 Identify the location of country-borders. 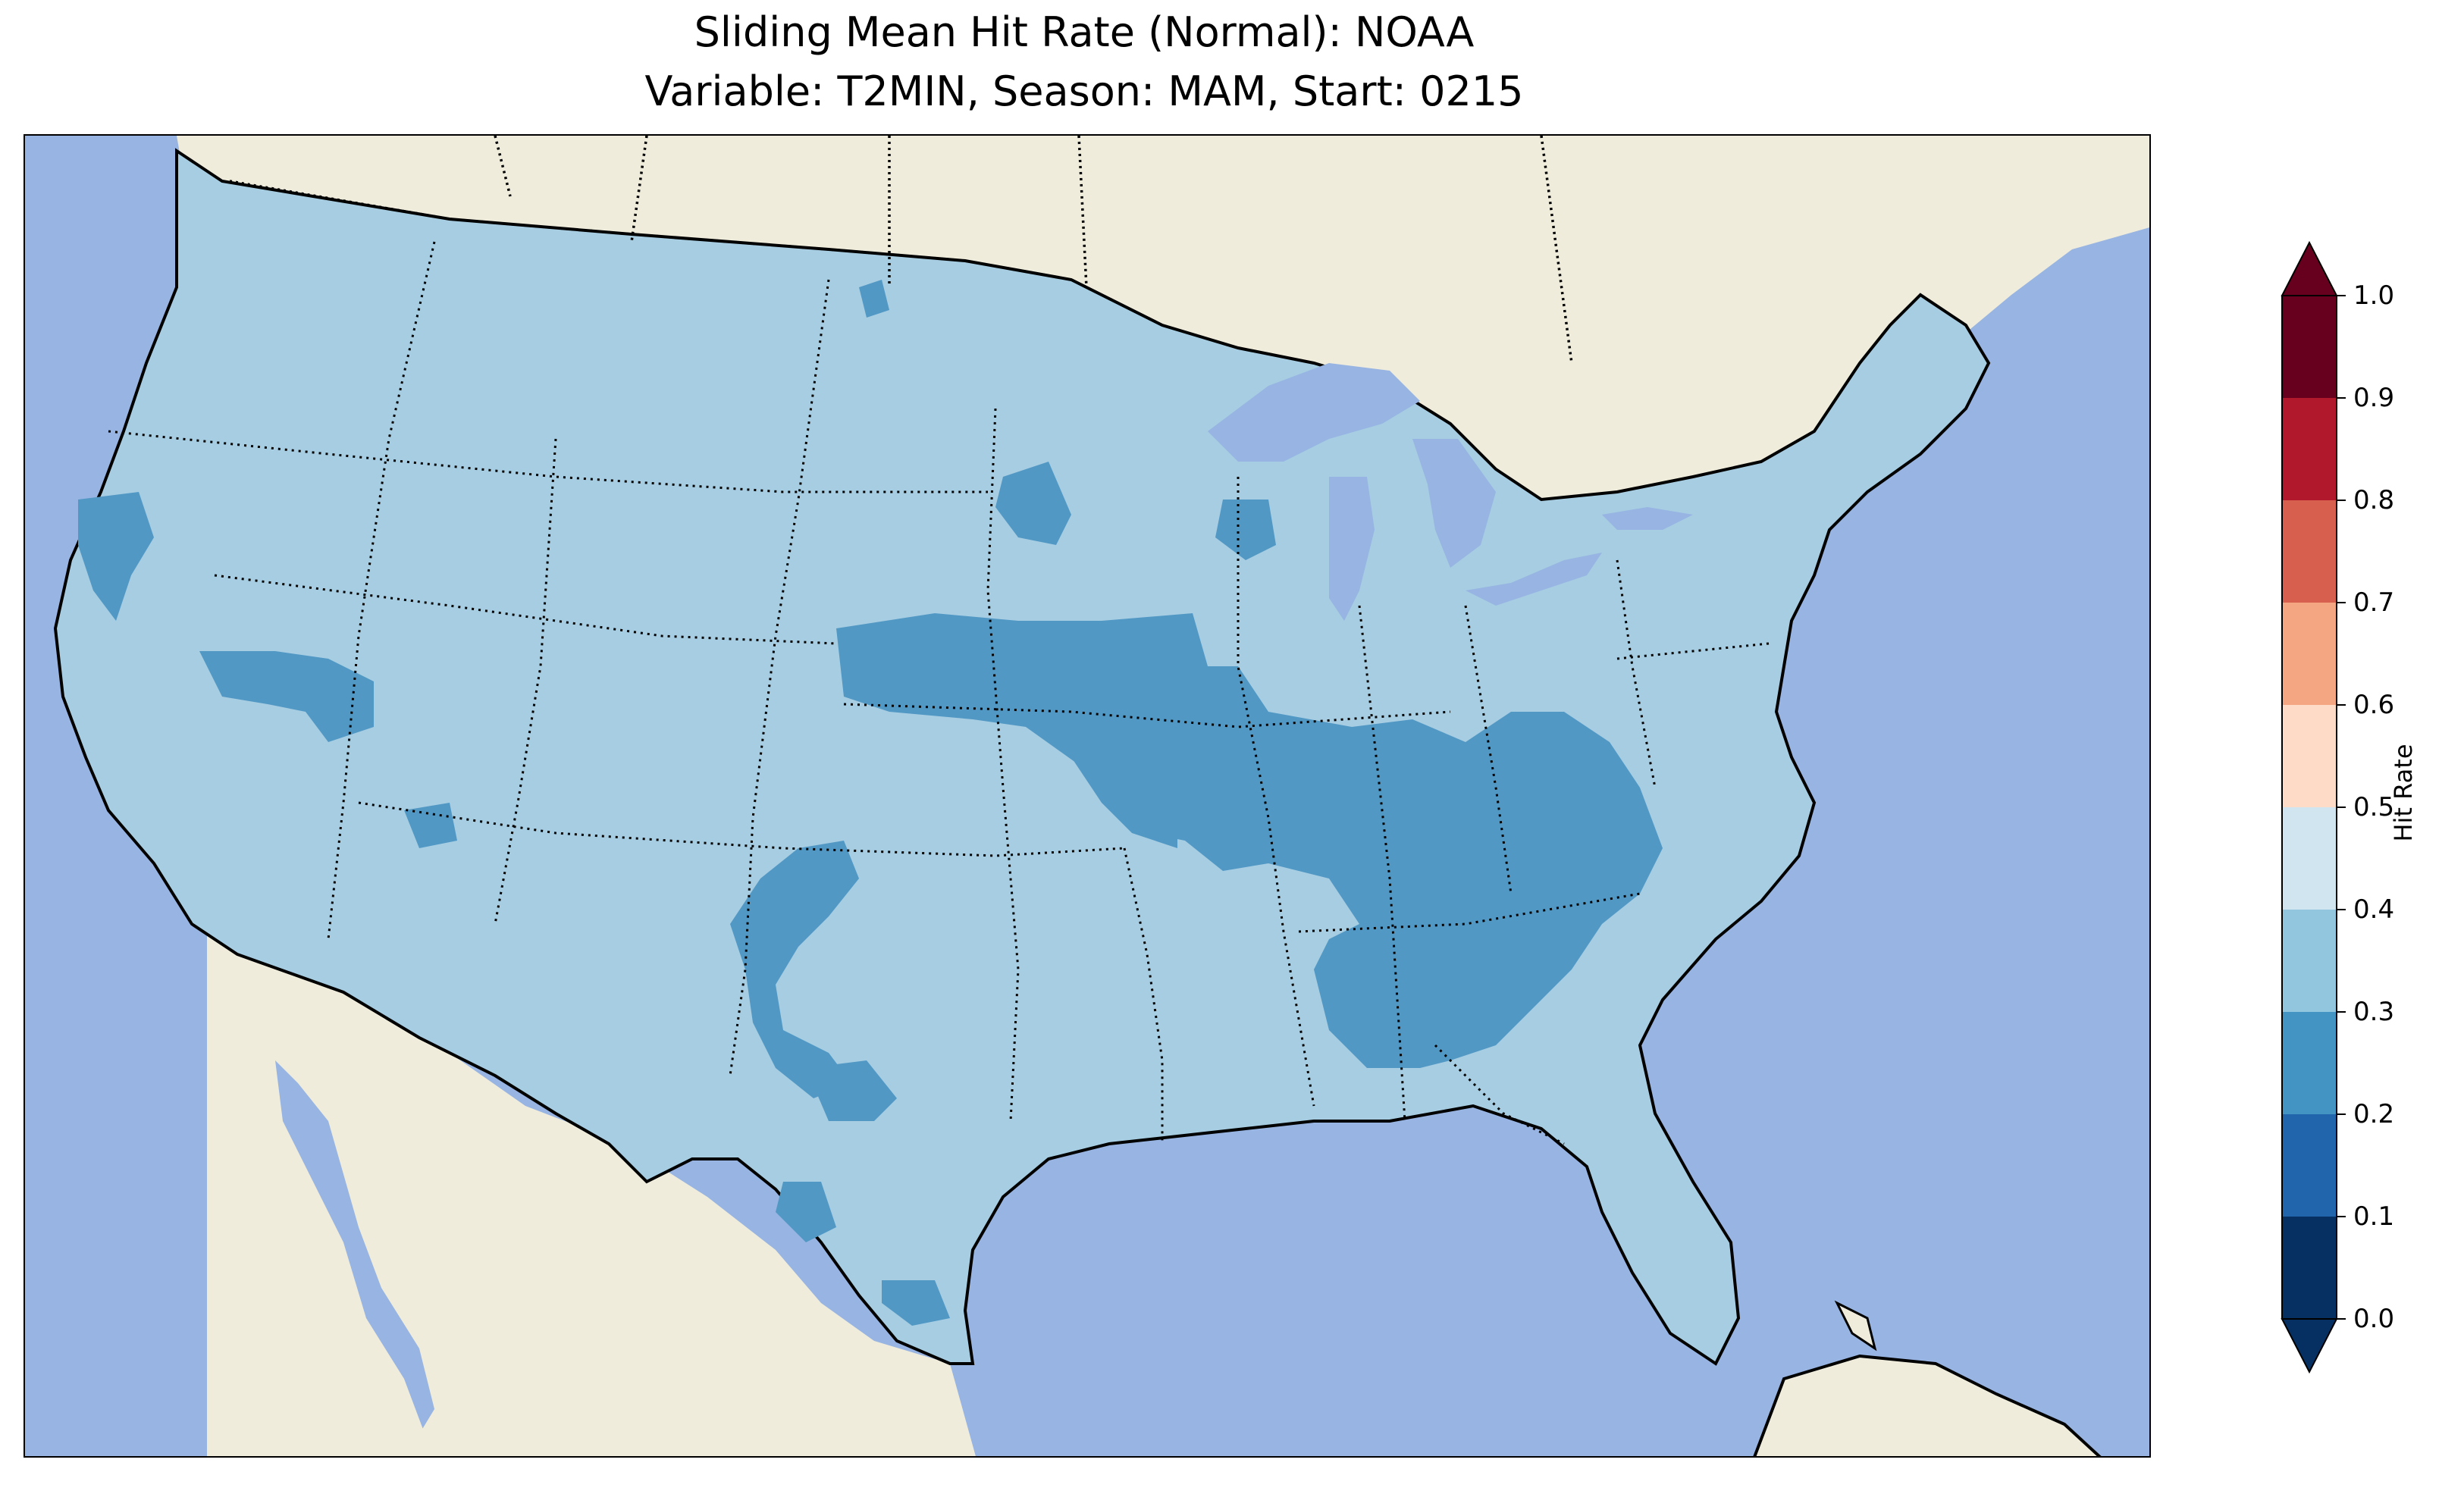
(901, 250).